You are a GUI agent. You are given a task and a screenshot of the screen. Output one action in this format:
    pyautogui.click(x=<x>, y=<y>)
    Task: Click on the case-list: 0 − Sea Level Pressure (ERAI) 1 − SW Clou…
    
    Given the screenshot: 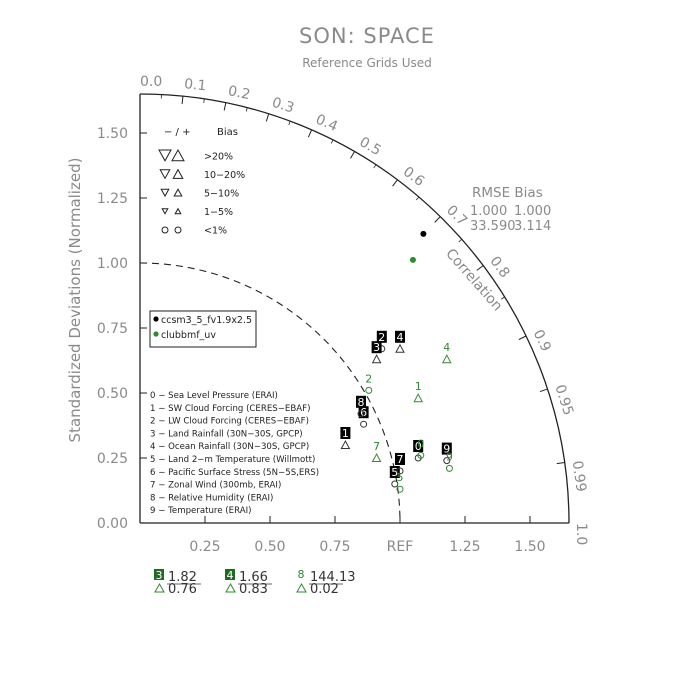 What is the action you would take?
    pyautogui.click(x=234, y=453)
    